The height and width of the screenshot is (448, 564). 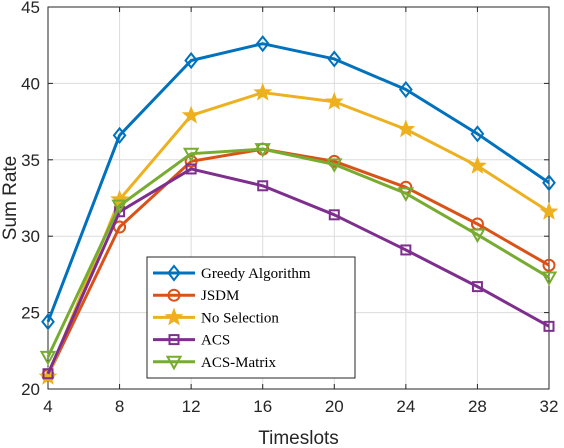 I want to click on y-tick-label: 25, so click(x=30, y=313).